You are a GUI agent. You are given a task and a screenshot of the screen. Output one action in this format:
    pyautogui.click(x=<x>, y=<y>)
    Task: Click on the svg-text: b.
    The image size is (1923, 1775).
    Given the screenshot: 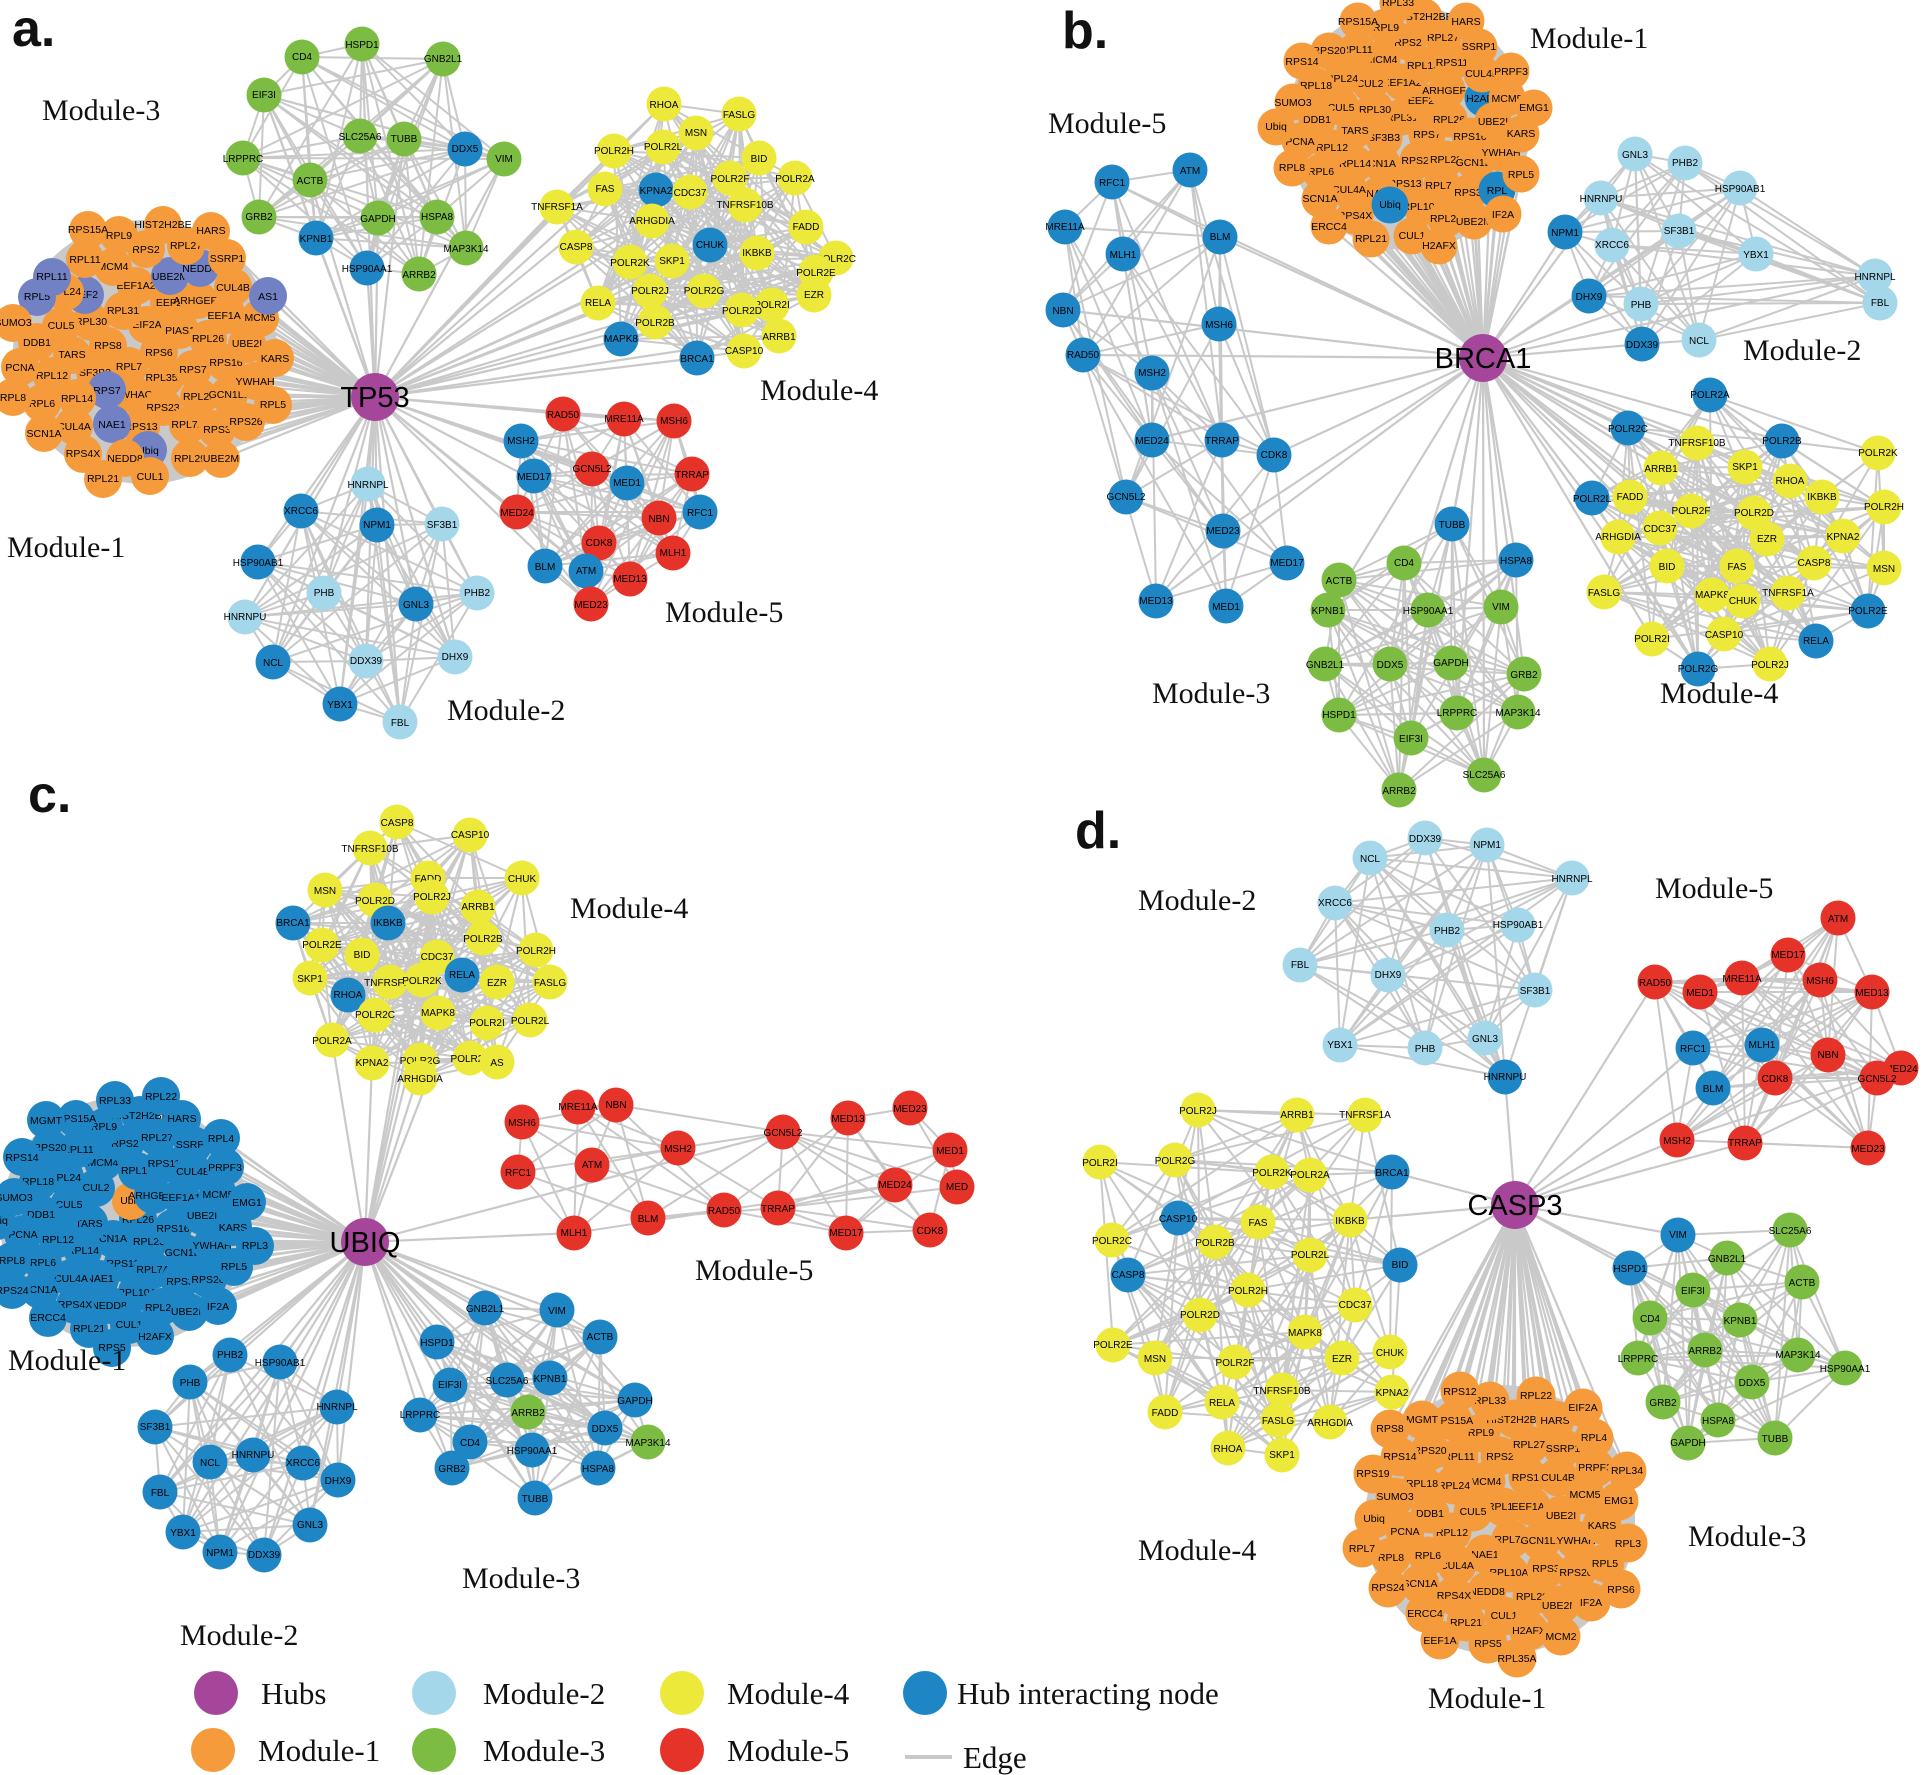 What is the action you would take?
    pyautogui.click(x=1085, y=31)
    